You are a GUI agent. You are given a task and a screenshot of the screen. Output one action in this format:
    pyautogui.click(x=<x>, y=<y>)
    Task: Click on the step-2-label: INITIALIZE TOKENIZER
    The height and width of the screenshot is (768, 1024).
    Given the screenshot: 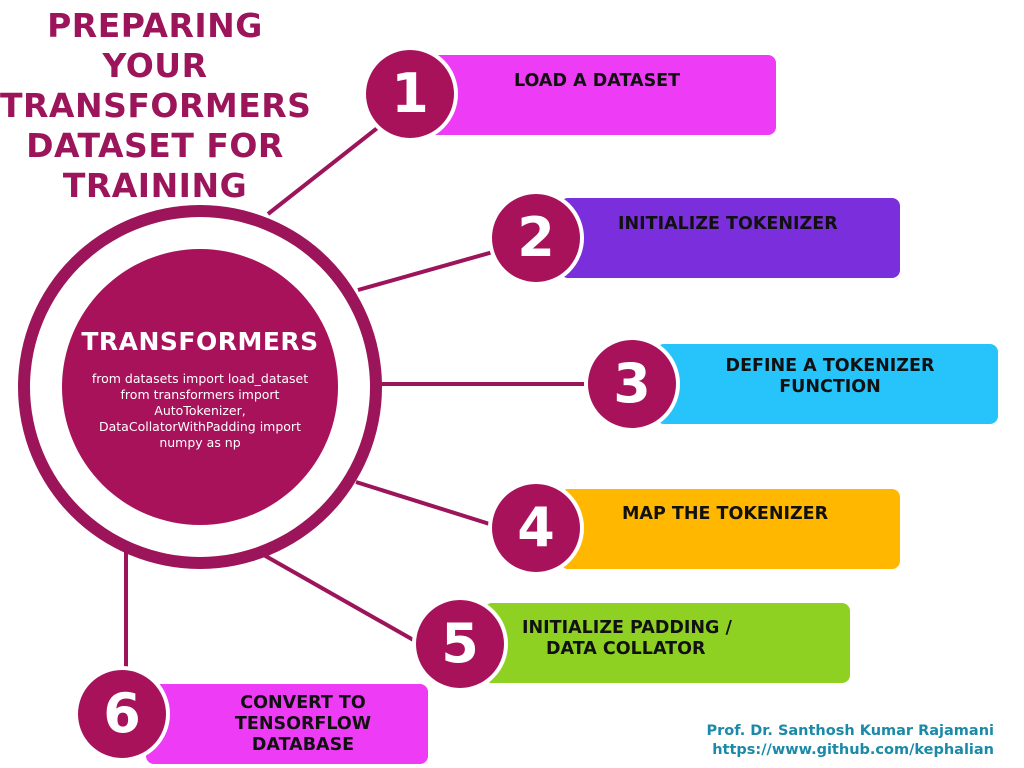 What is the action you would take?
    pyautogui.click(x=728, y=223)
    